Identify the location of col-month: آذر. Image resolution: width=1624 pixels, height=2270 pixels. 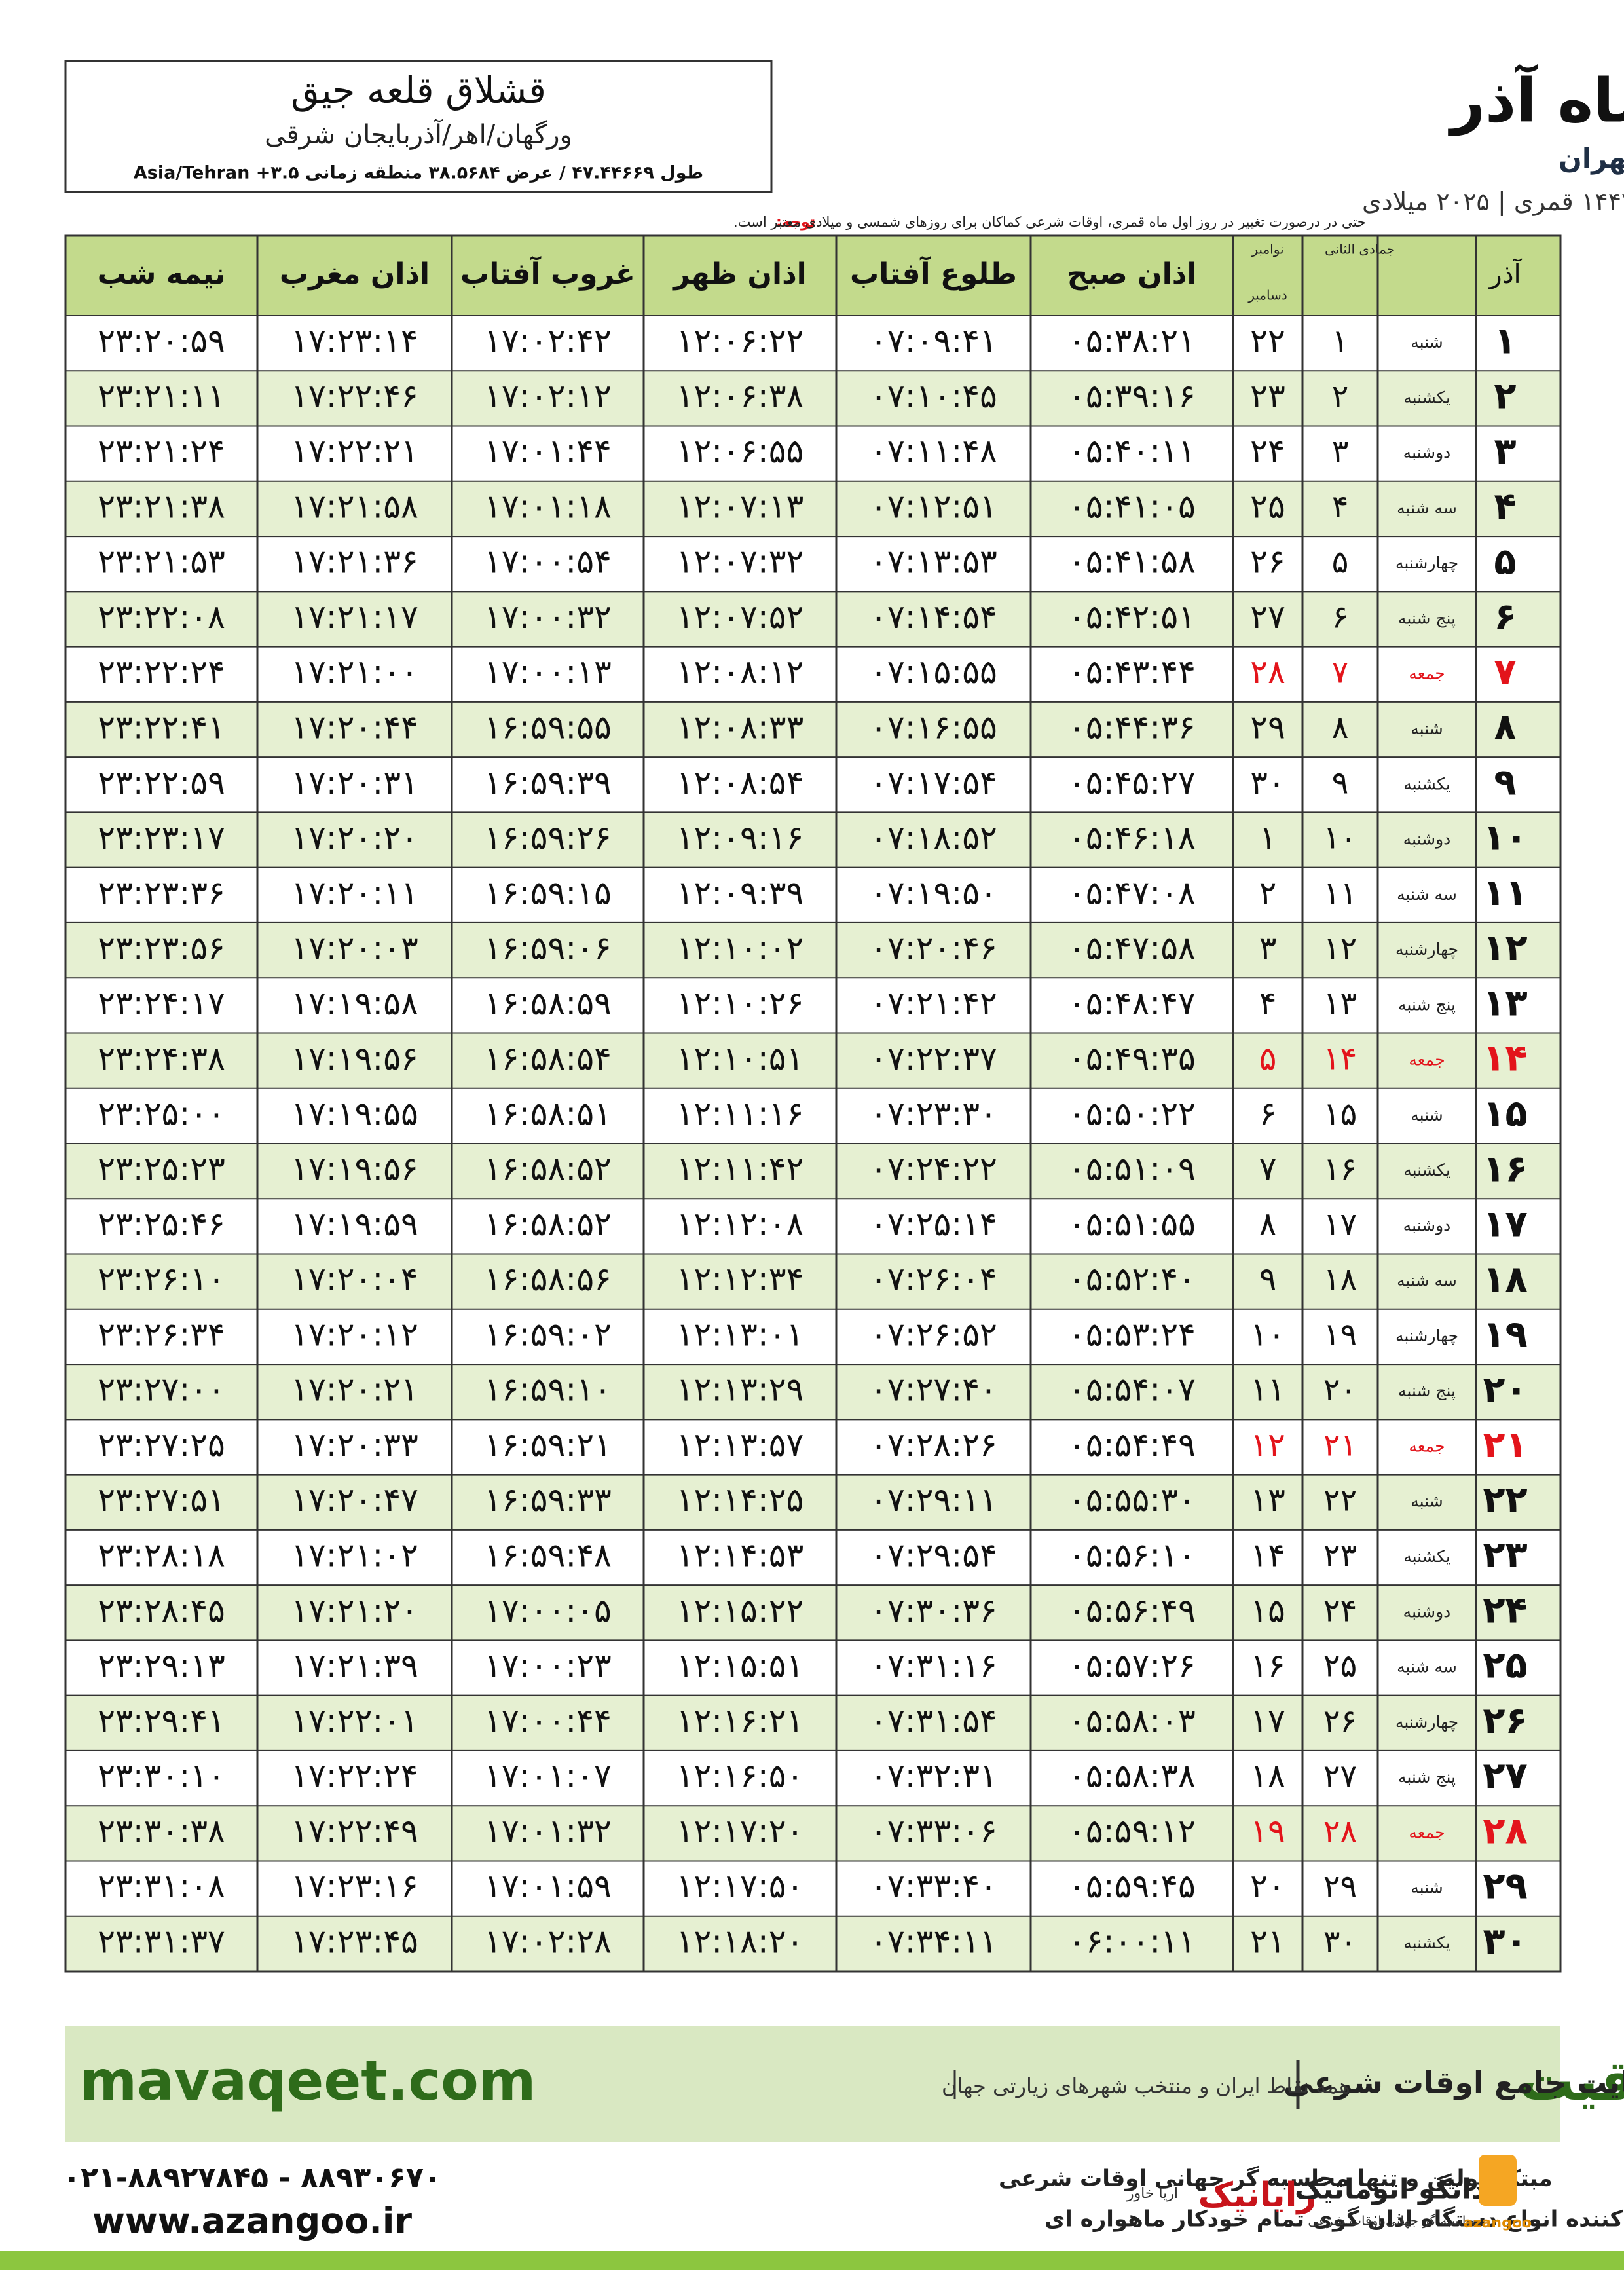
(1505, 273).